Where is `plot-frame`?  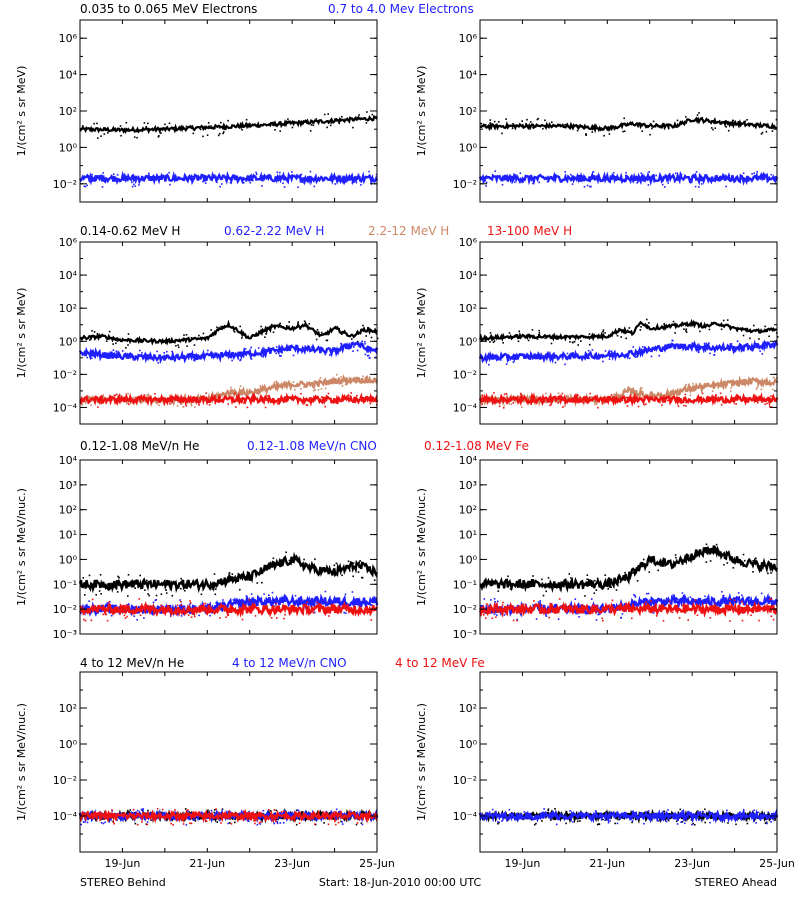 plot-frame is located at coordinates (228, 333).